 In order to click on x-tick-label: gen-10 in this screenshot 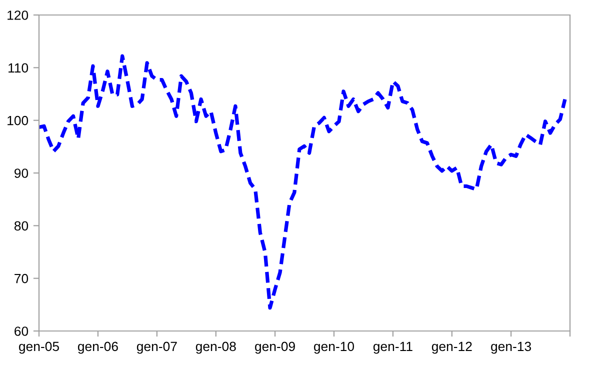, I will do `click(334, 348)`.